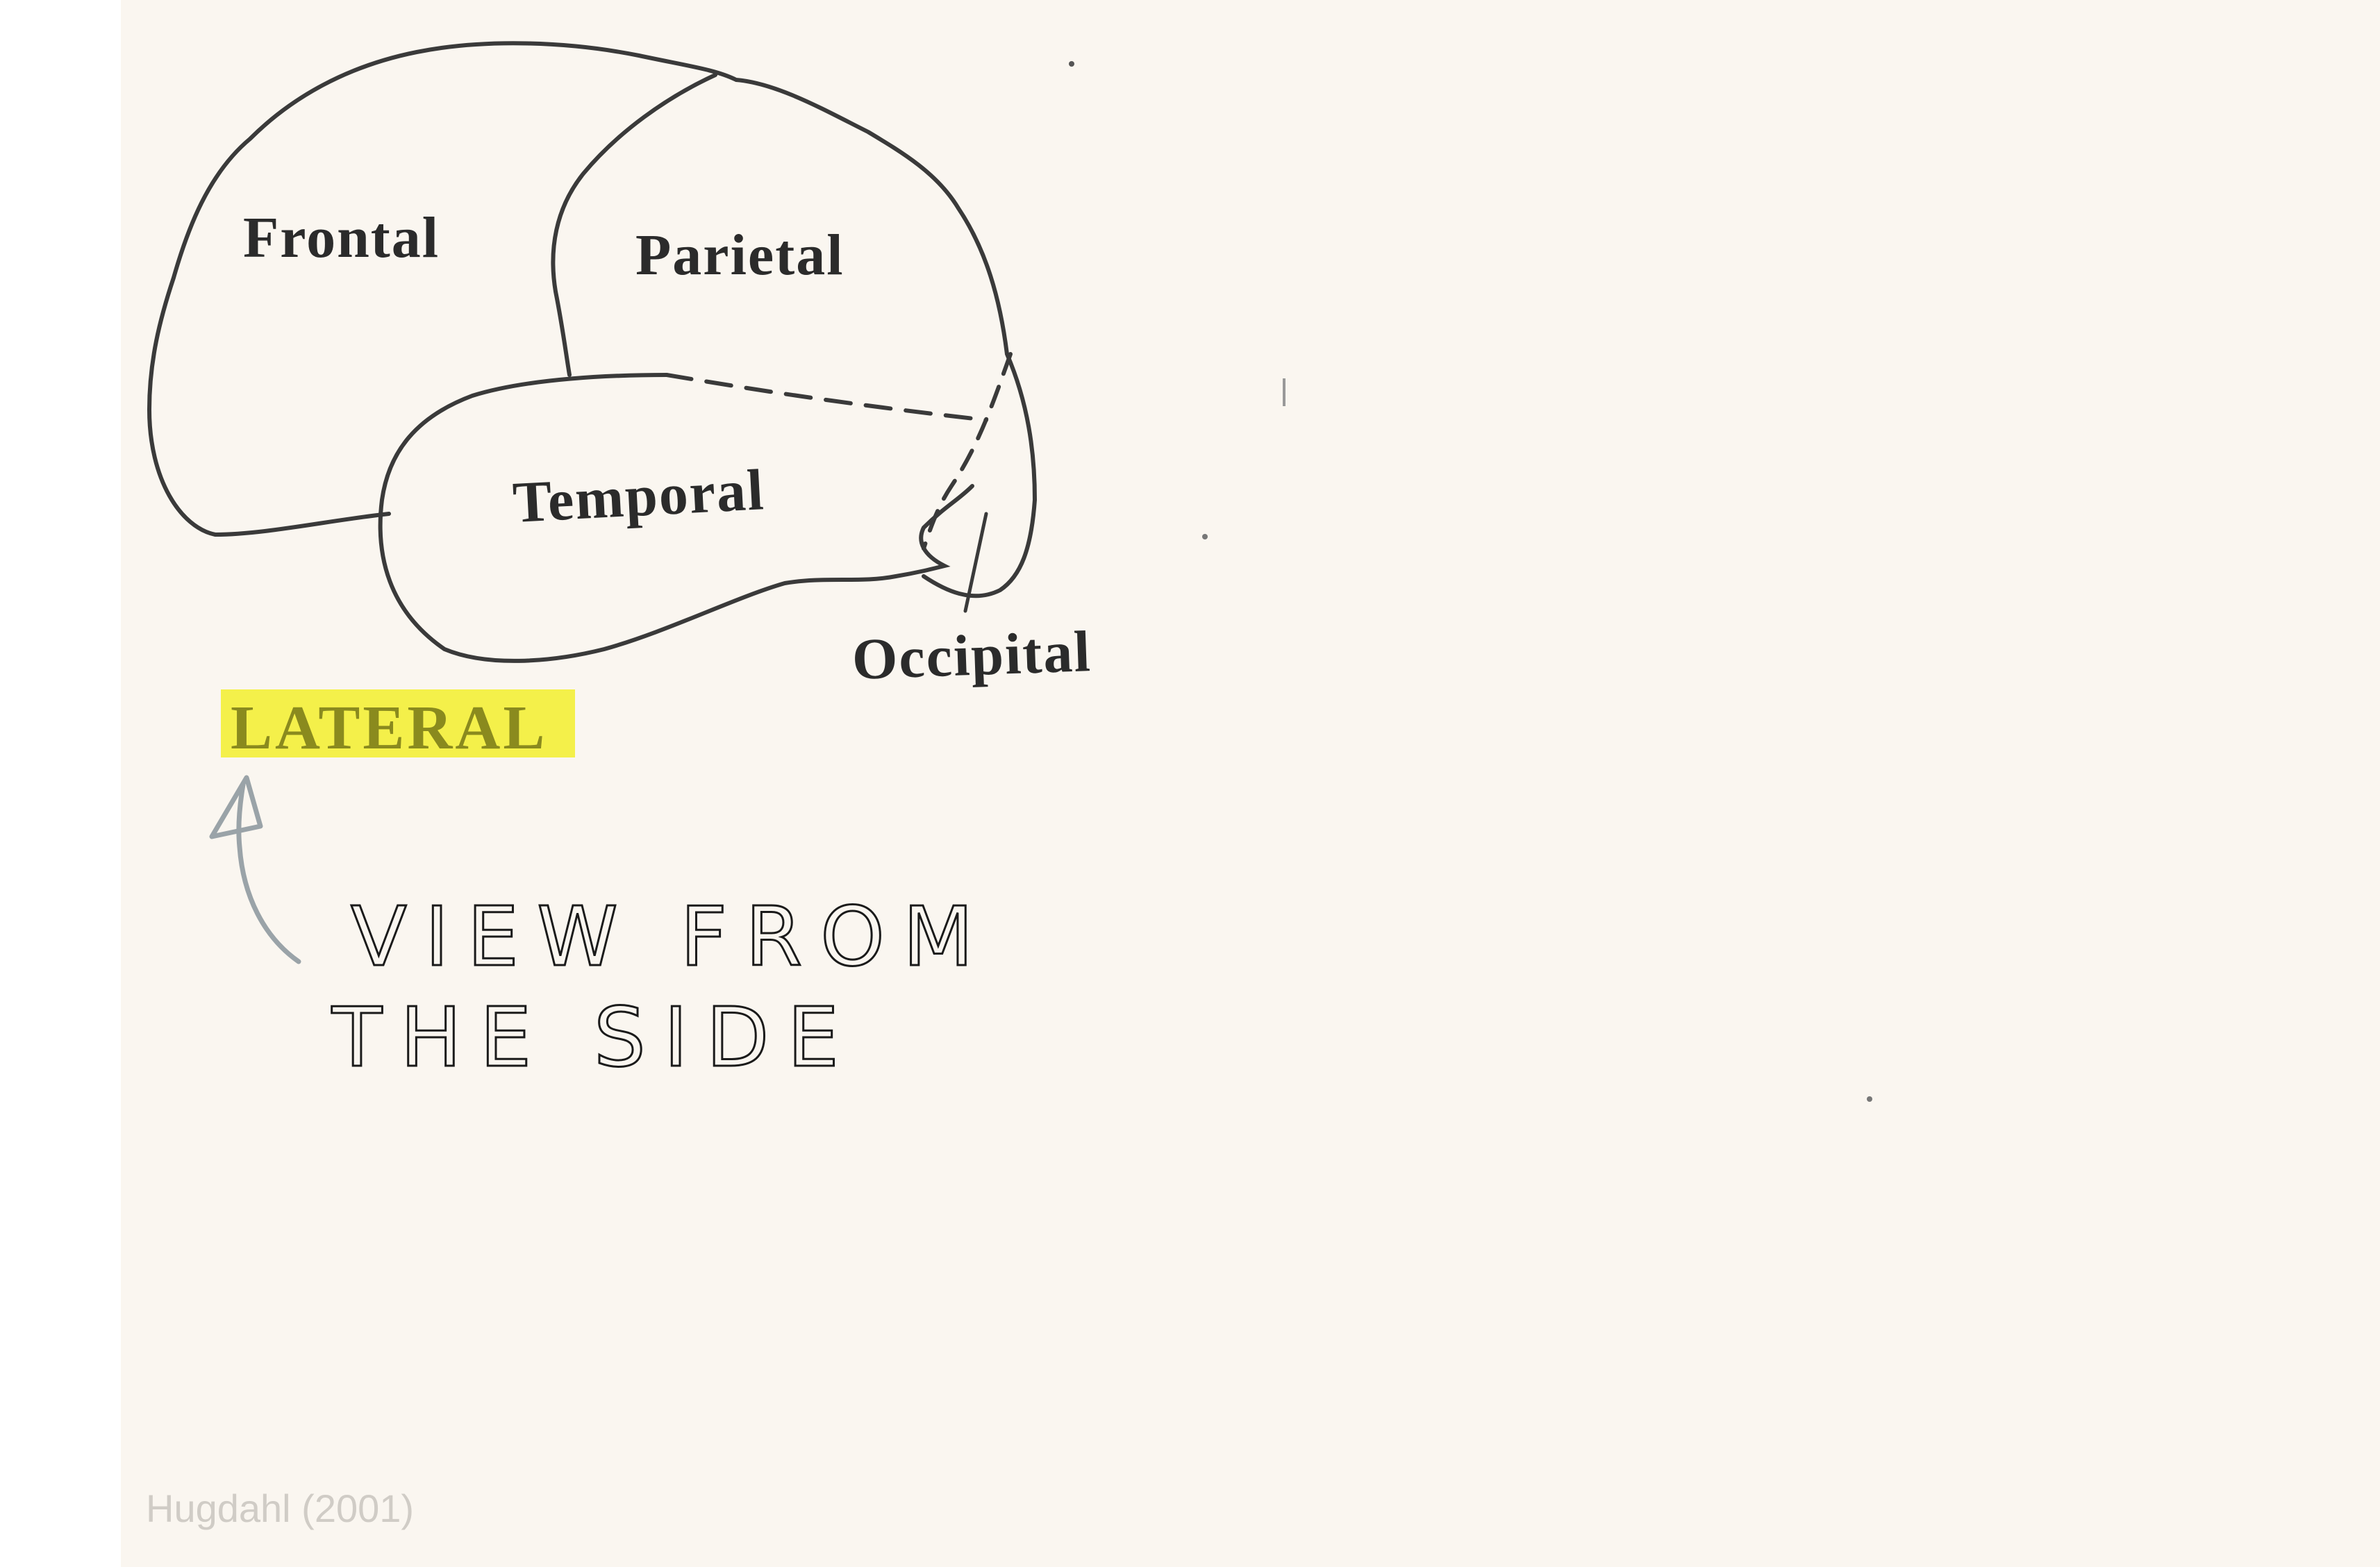 This screenshot has width=2380, height=1567. Describe the element at coordinates (671, 936) in the screenshot. I see `annotation-line-1: VIEW FROM` at that location.